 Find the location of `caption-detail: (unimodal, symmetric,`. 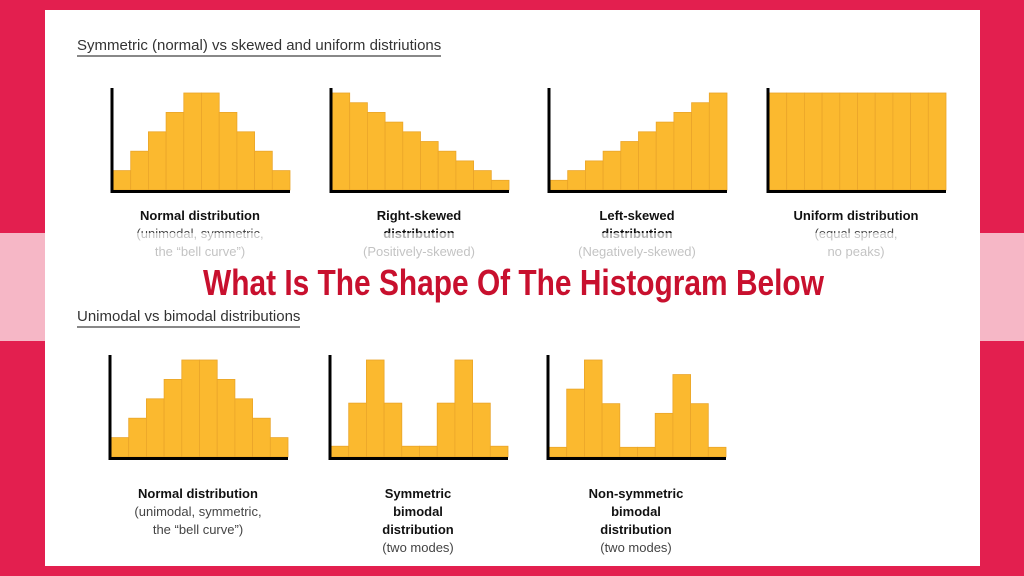

caption-detail: (unimodal, symmetric, is located at coordinates (198, 511).